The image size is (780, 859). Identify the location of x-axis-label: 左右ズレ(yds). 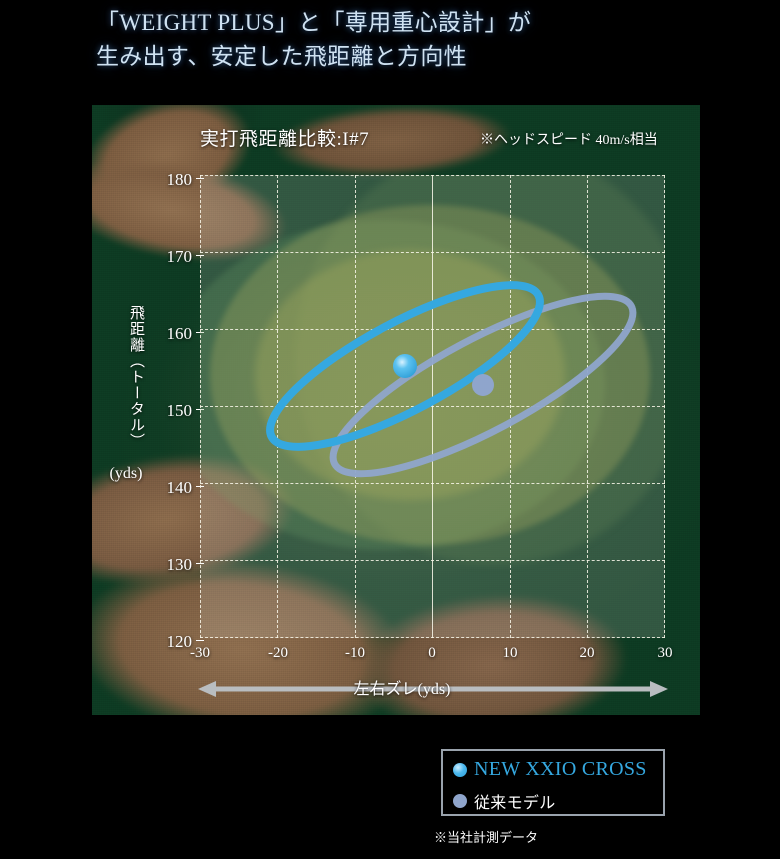
(402, 687).